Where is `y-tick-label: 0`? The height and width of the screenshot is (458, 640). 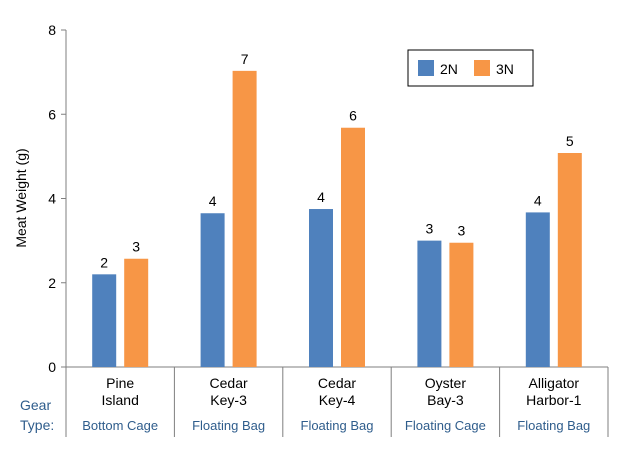
y-tick-label: 0 is located at coordinates (52, 367).